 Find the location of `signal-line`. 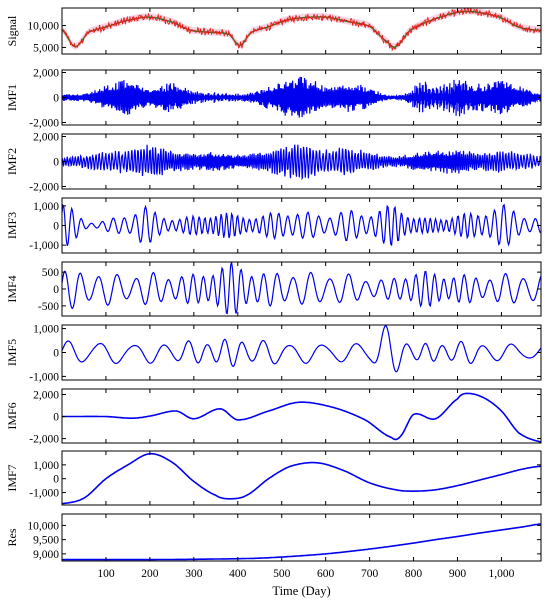

signal-line is located at coordinates (301, 30).